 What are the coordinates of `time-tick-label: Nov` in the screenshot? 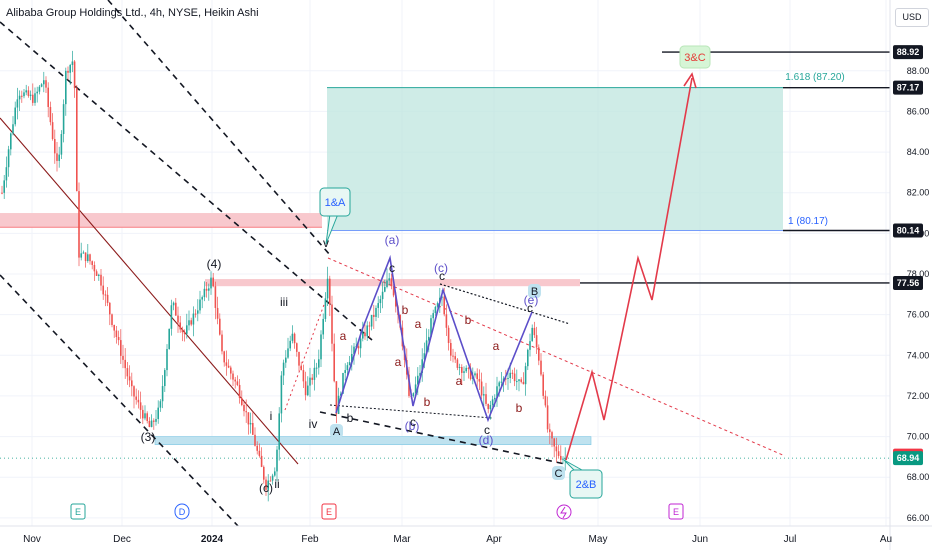 It's located at (32, 539).